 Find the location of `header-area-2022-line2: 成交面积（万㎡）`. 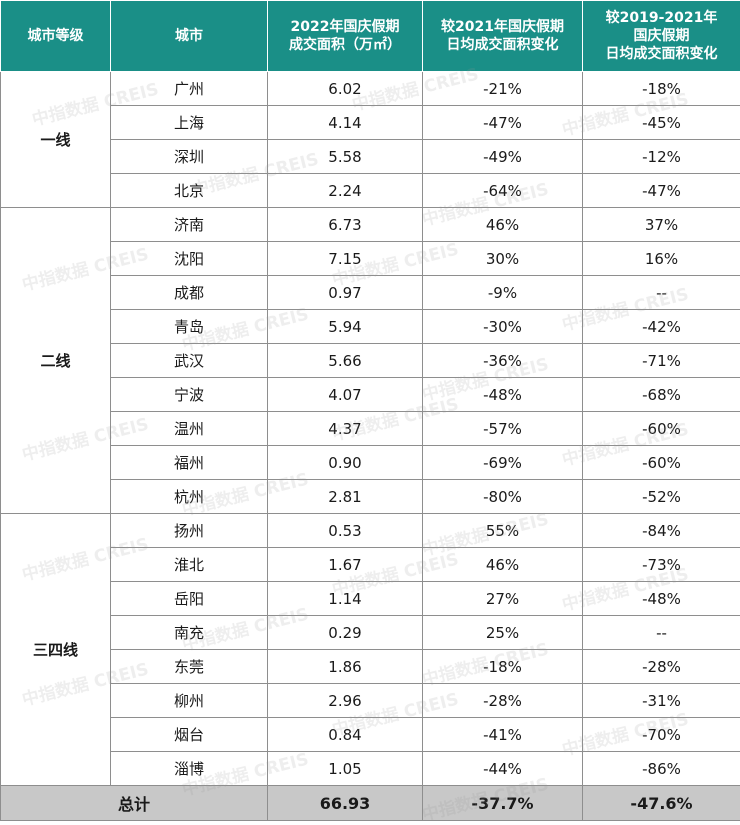

header-area-2022-line2: 成交面积（万㎡） is located at coordinates (345, 45).